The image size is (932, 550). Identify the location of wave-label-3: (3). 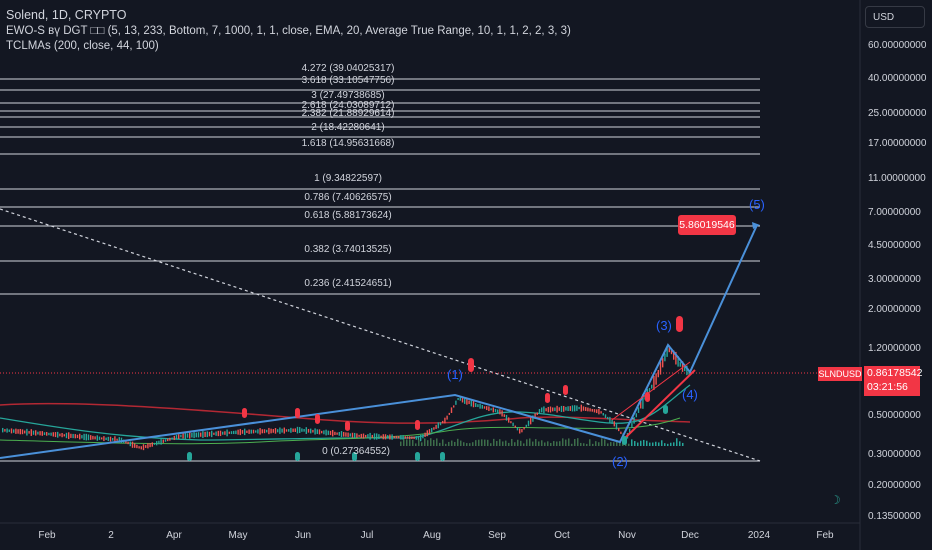
(664, 325).